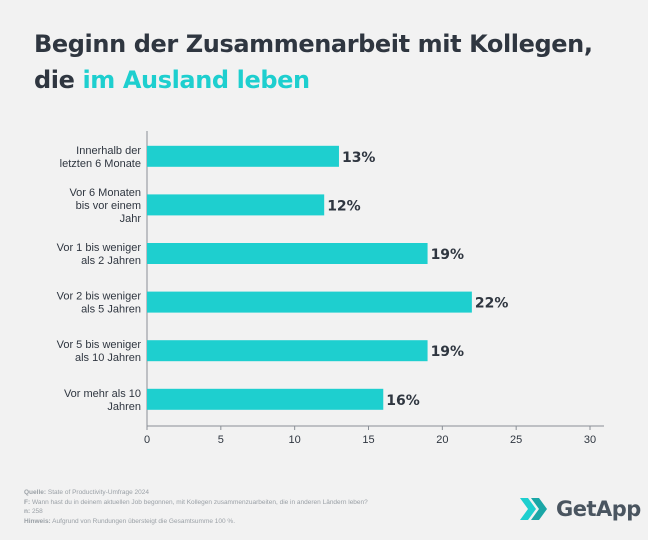  Describe the element at coordinates (590, 440) in the screenshot. I see `x-tick-label: 30` at that location.